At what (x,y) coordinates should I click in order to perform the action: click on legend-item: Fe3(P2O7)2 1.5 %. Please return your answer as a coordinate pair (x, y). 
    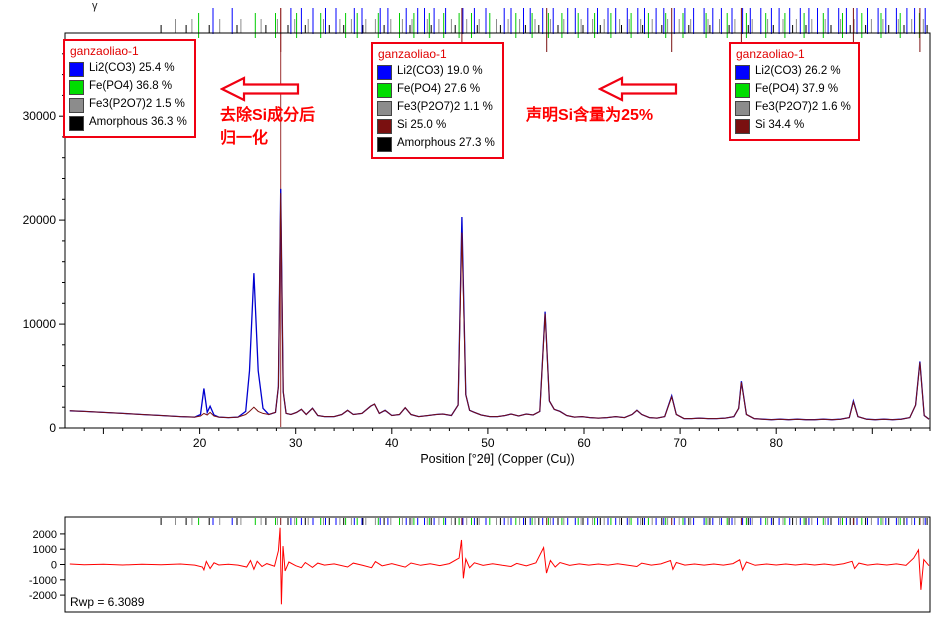
    Looking at the image, I should click on (128, 105).